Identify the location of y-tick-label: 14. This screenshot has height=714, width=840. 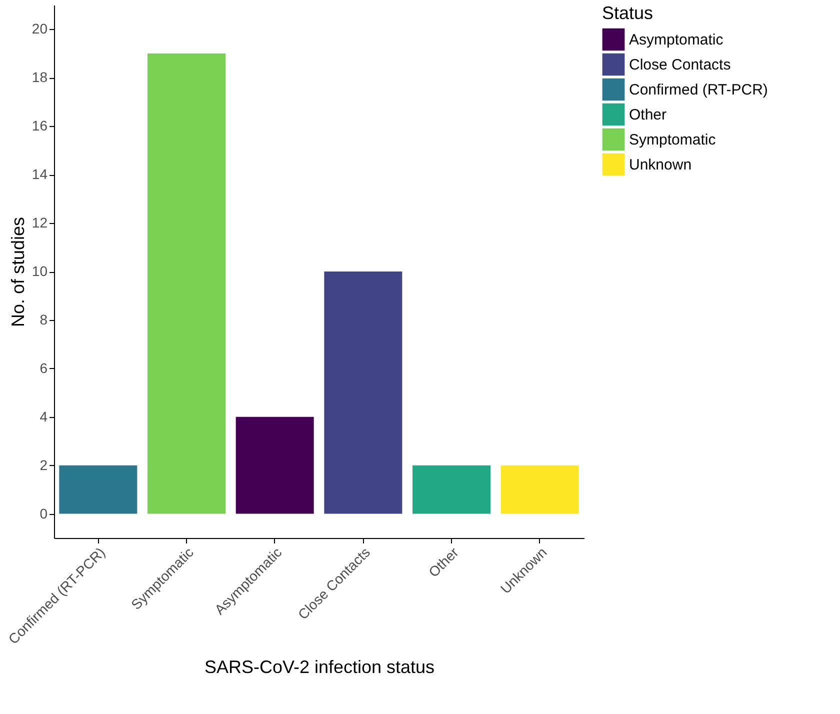
(40, 174).